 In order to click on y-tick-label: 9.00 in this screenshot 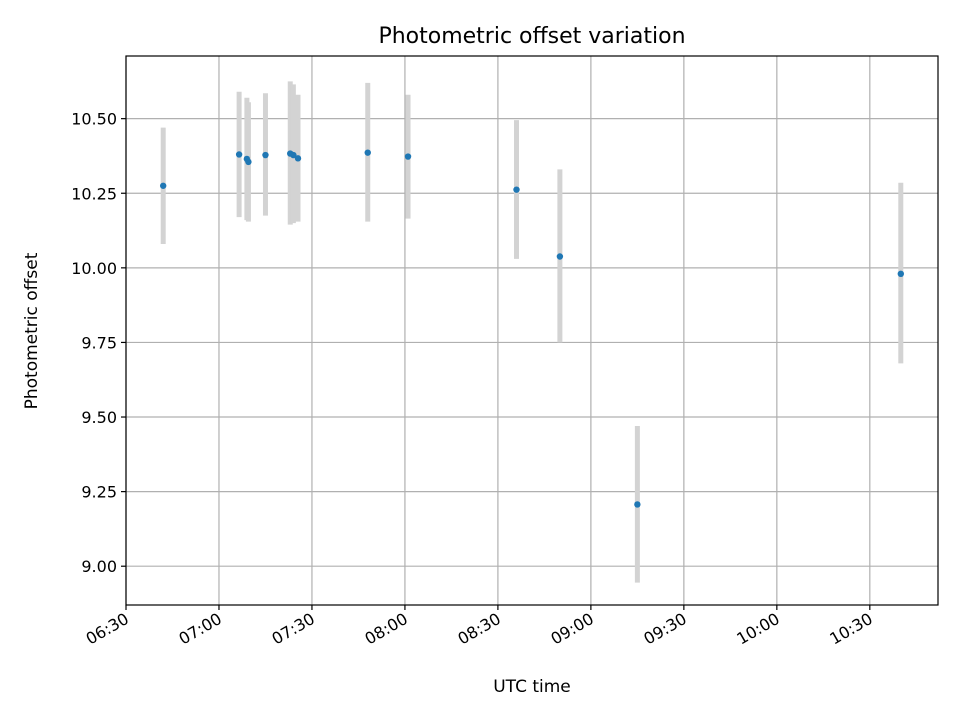, I will do `click(99, 566)`.